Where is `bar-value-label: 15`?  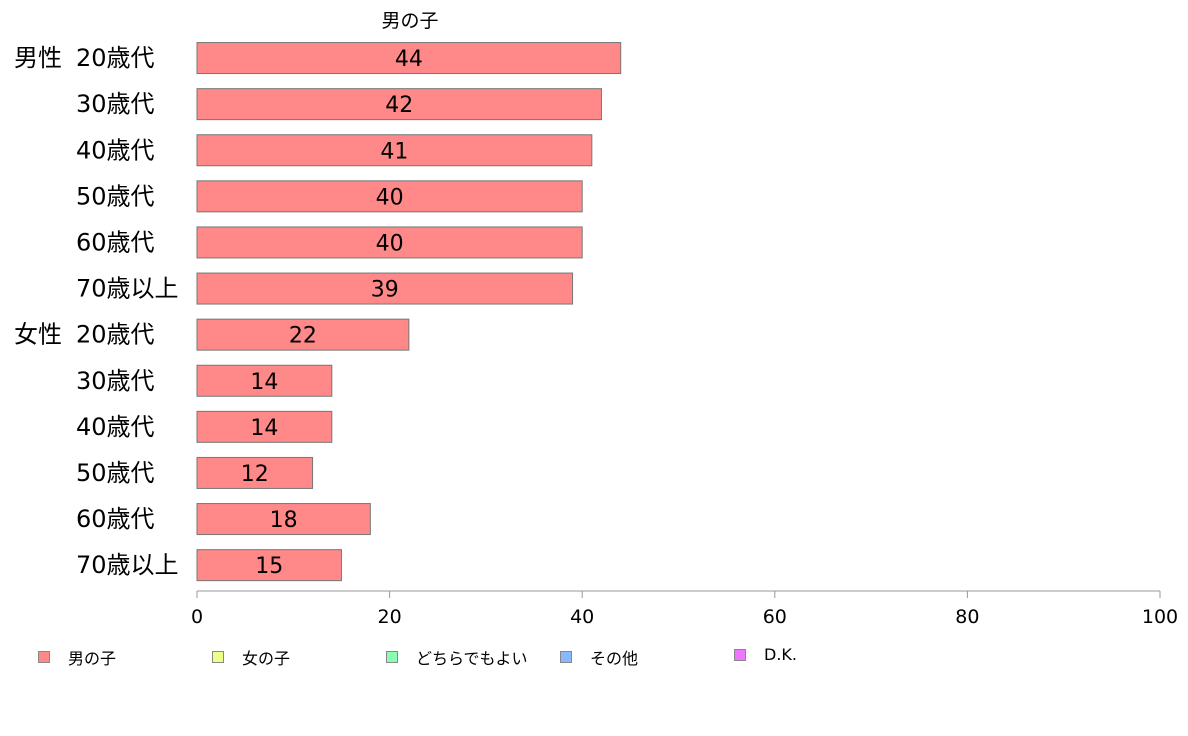 bar-value-label: 15 is located at coordinates (269, 566).